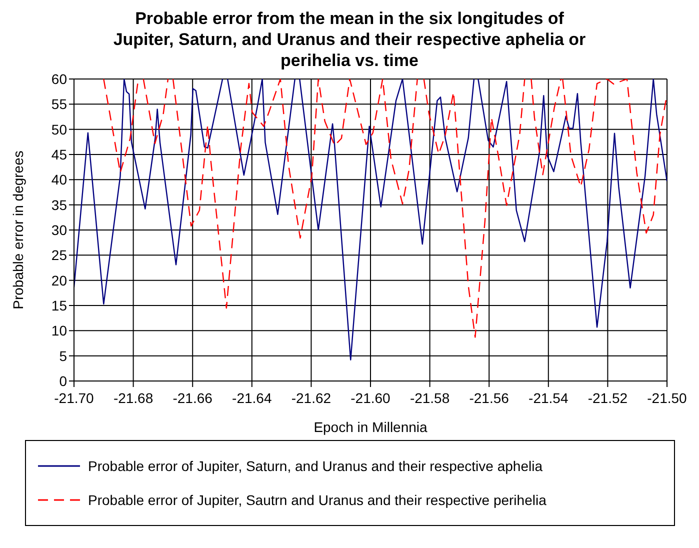 This screenshot has height=548, width=699. What do you see at coordinates (59, 255) in the screenshot?
I see `y-tick-label: 25` at bounding box center [59, 255].